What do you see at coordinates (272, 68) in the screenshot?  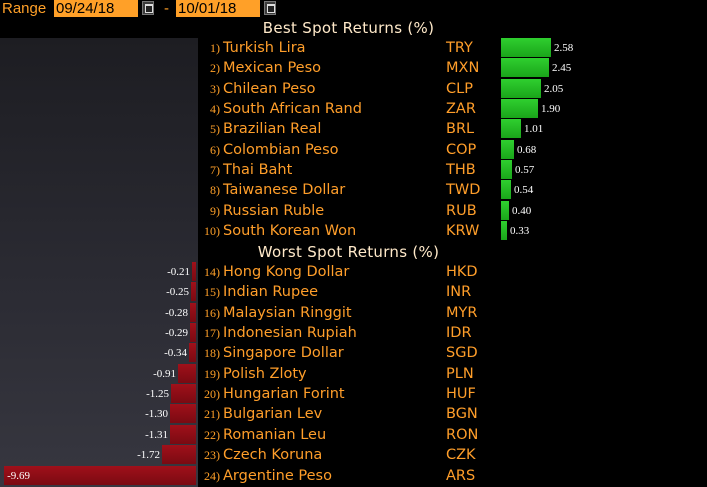 I see `currency-name: Mexican Peso` at bounding box center [272, 68].